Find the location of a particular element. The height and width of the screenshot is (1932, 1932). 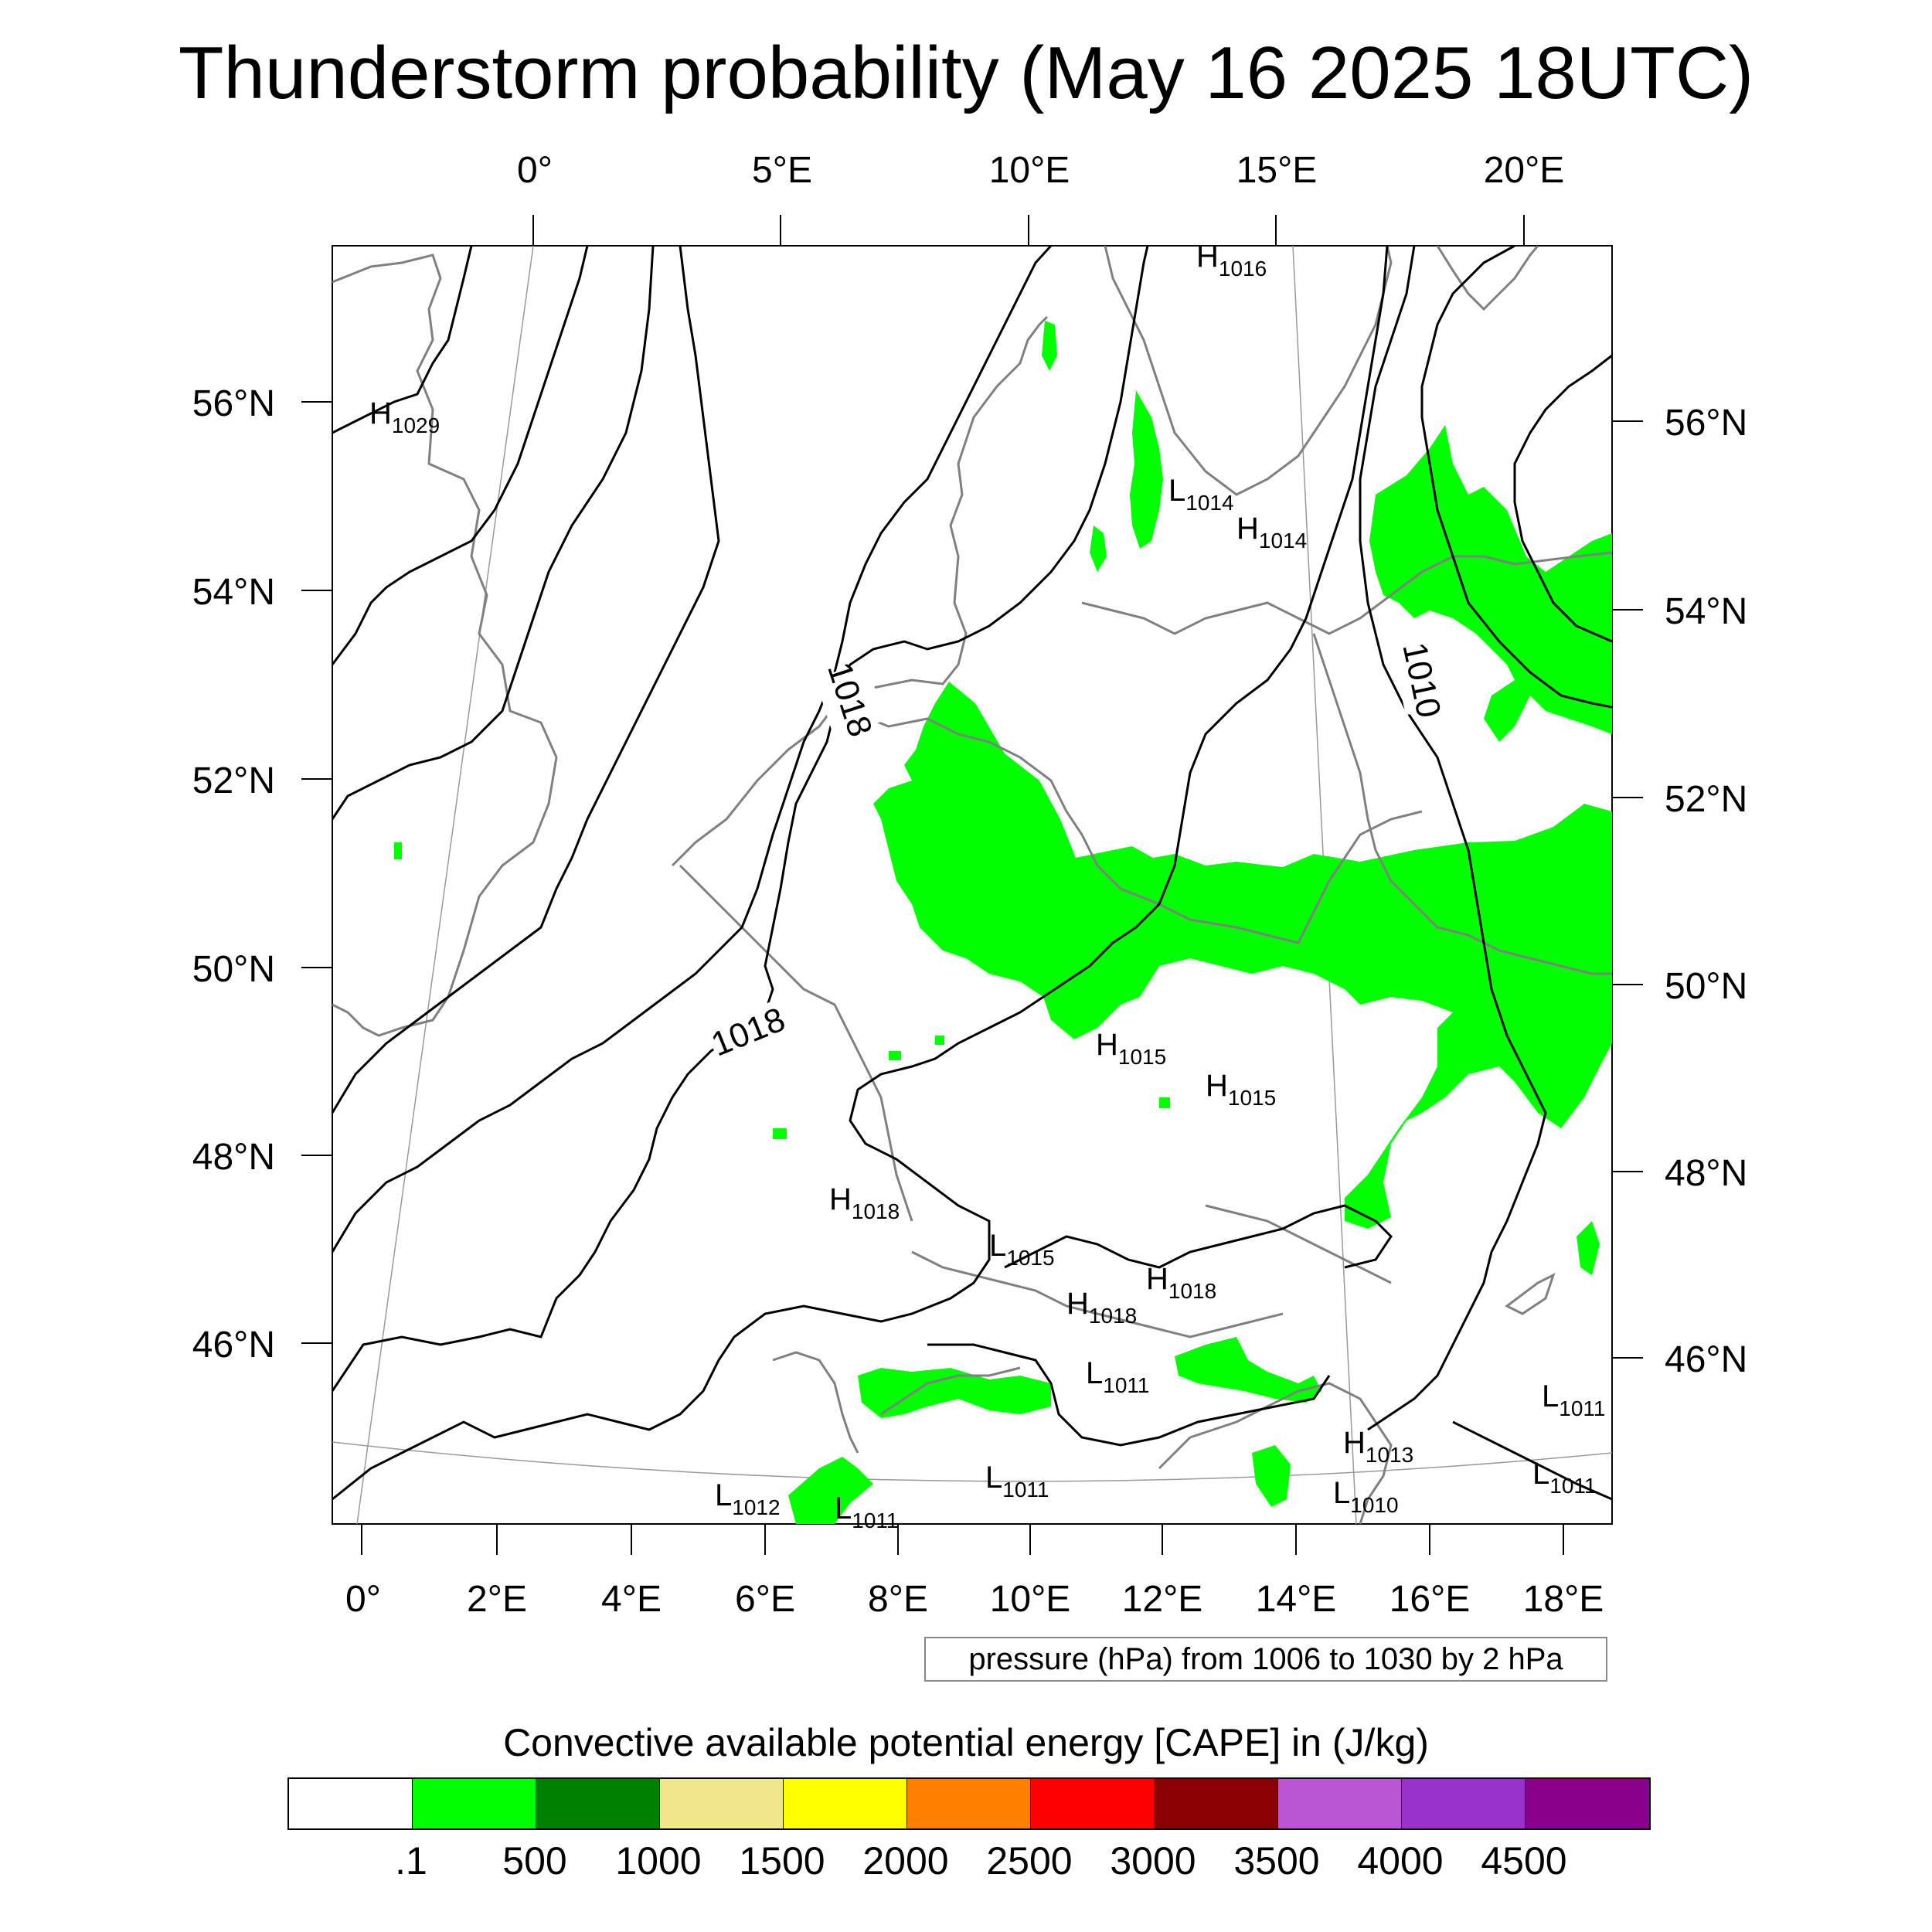

colorbar is located at coordinates (969, 1803).